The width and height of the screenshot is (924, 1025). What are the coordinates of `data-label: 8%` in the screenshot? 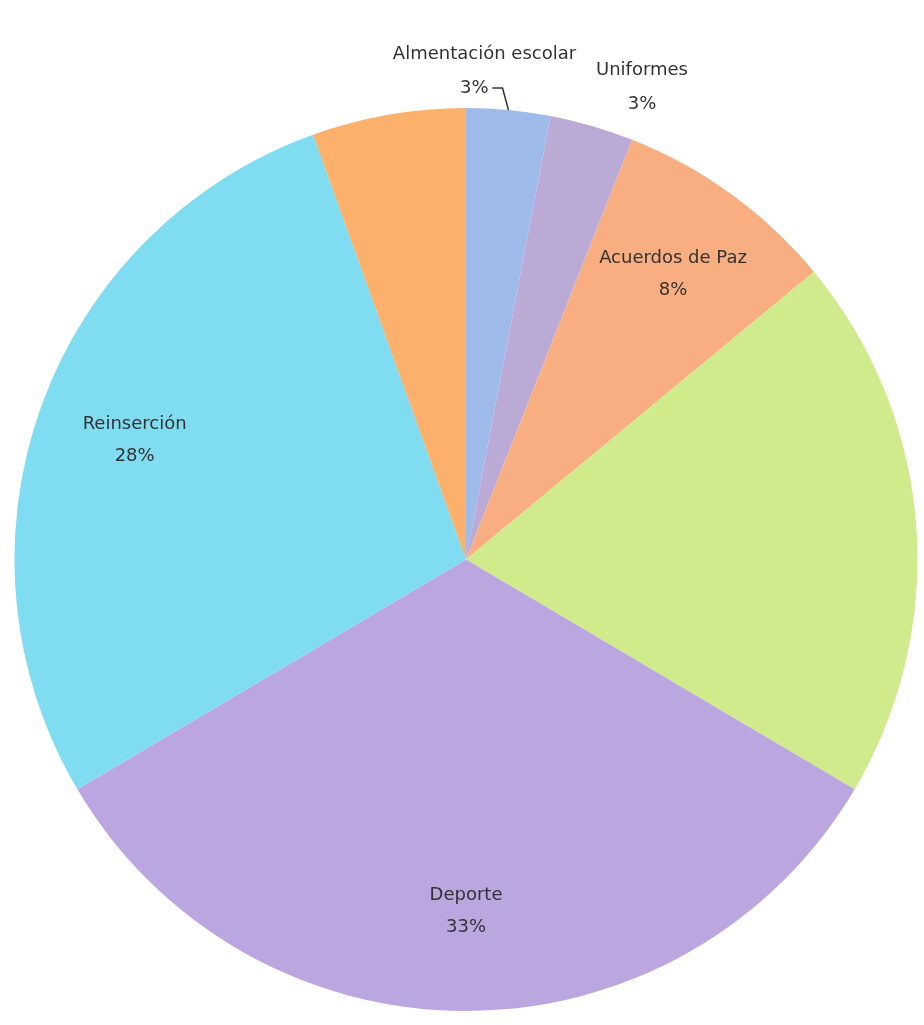 It's located at (673, 289).